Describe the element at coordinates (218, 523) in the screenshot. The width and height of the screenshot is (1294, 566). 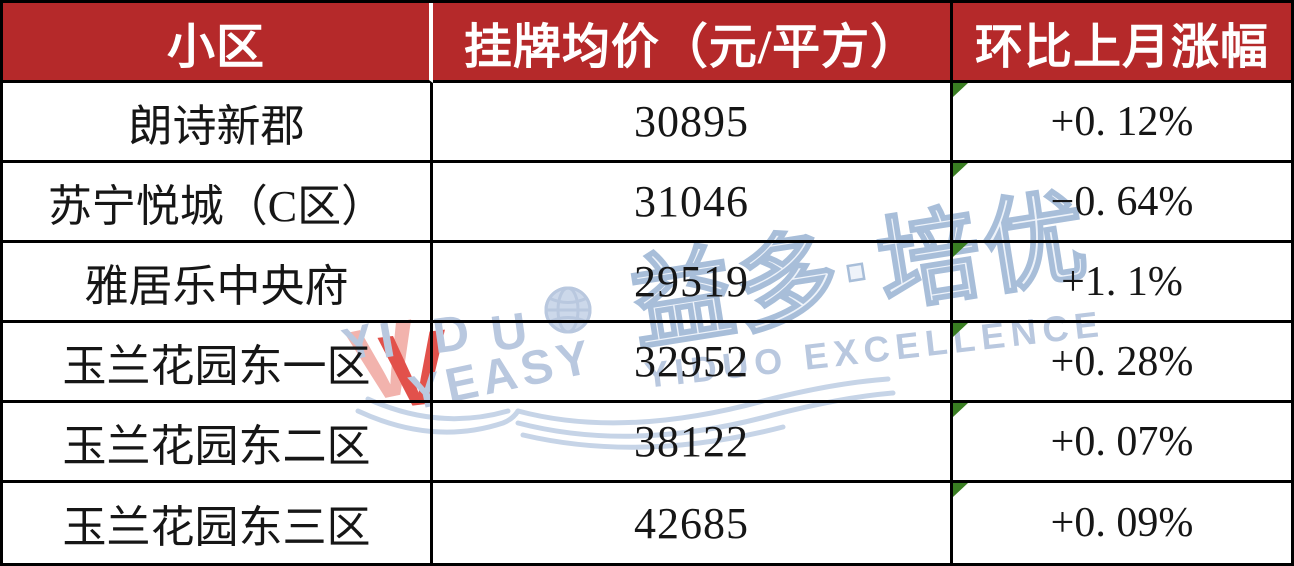
I see `community-cell: 玉兰花园东三区` at that location.